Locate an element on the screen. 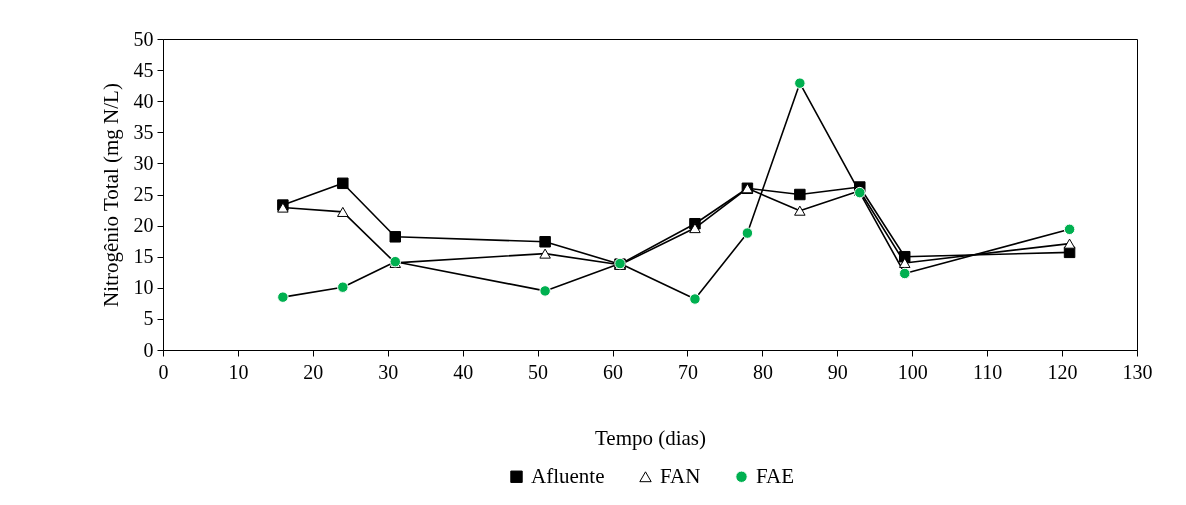  y-tick-label: 30 is located at coordinates (143, 162).